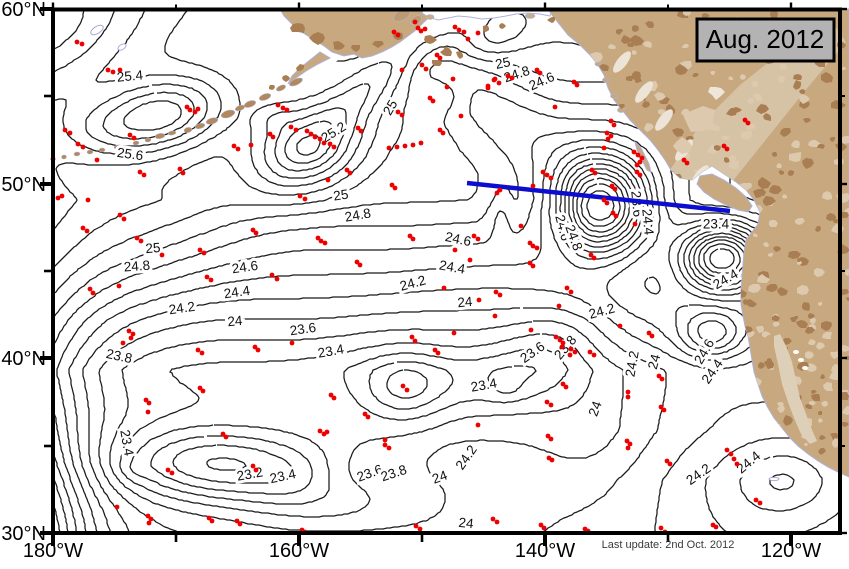 This screenshot has height=569, width=849. Describe the element at coordinates (23, 10) in the screenshot. I see `svg-text: 60°N` at that location.